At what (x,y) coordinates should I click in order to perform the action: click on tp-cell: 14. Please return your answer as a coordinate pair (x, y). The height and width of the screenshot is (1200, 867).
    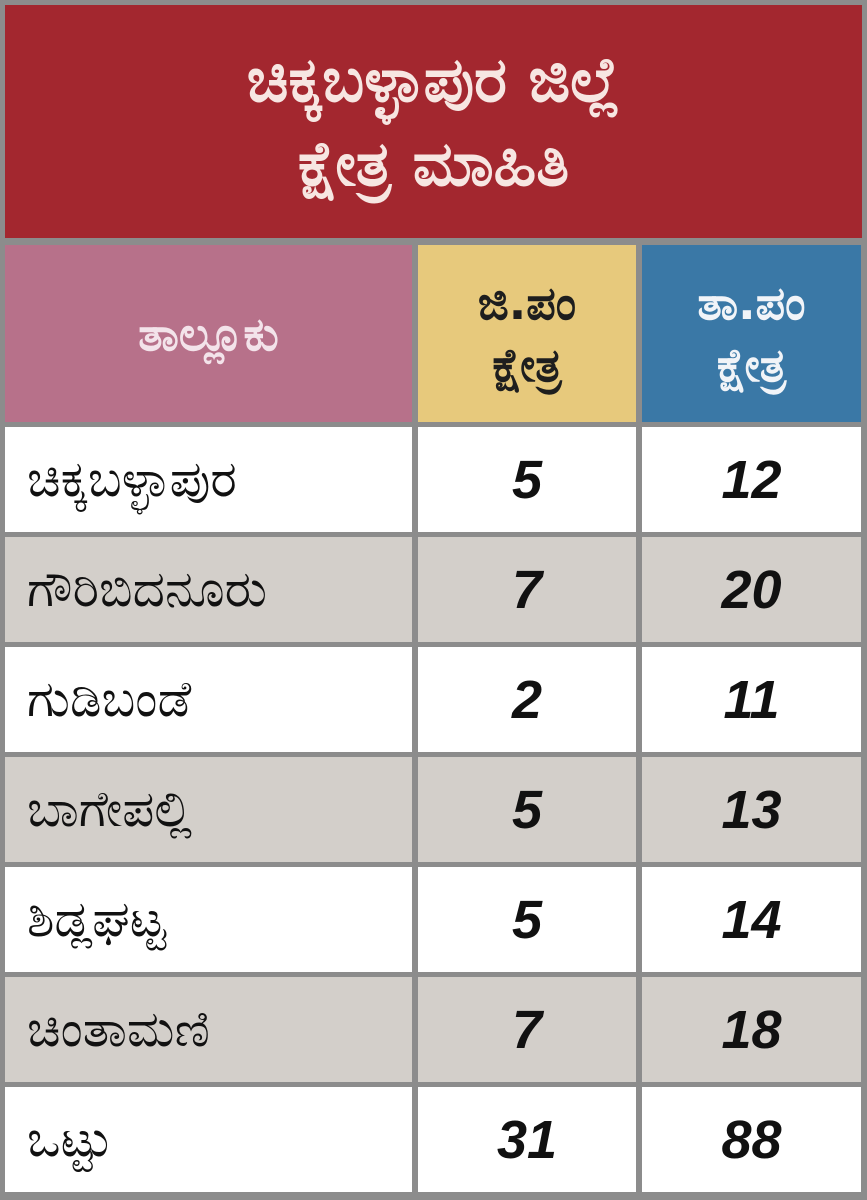
    Looking at the image, I should click on (751, 919).